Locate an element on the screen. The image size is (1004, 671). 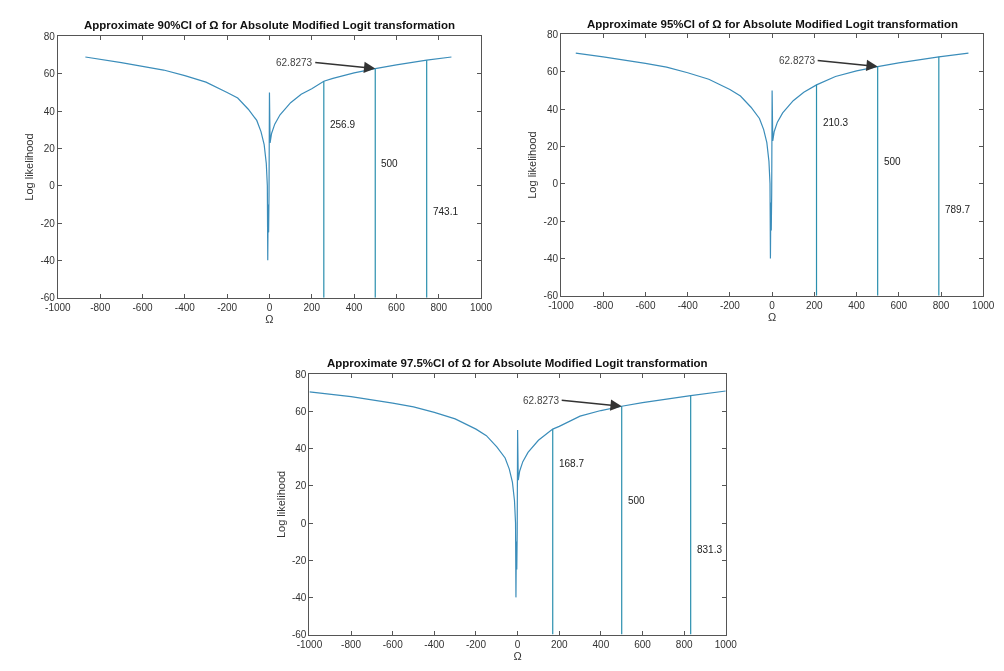
annotation: 168.7 is located at coordinates (572, 463).